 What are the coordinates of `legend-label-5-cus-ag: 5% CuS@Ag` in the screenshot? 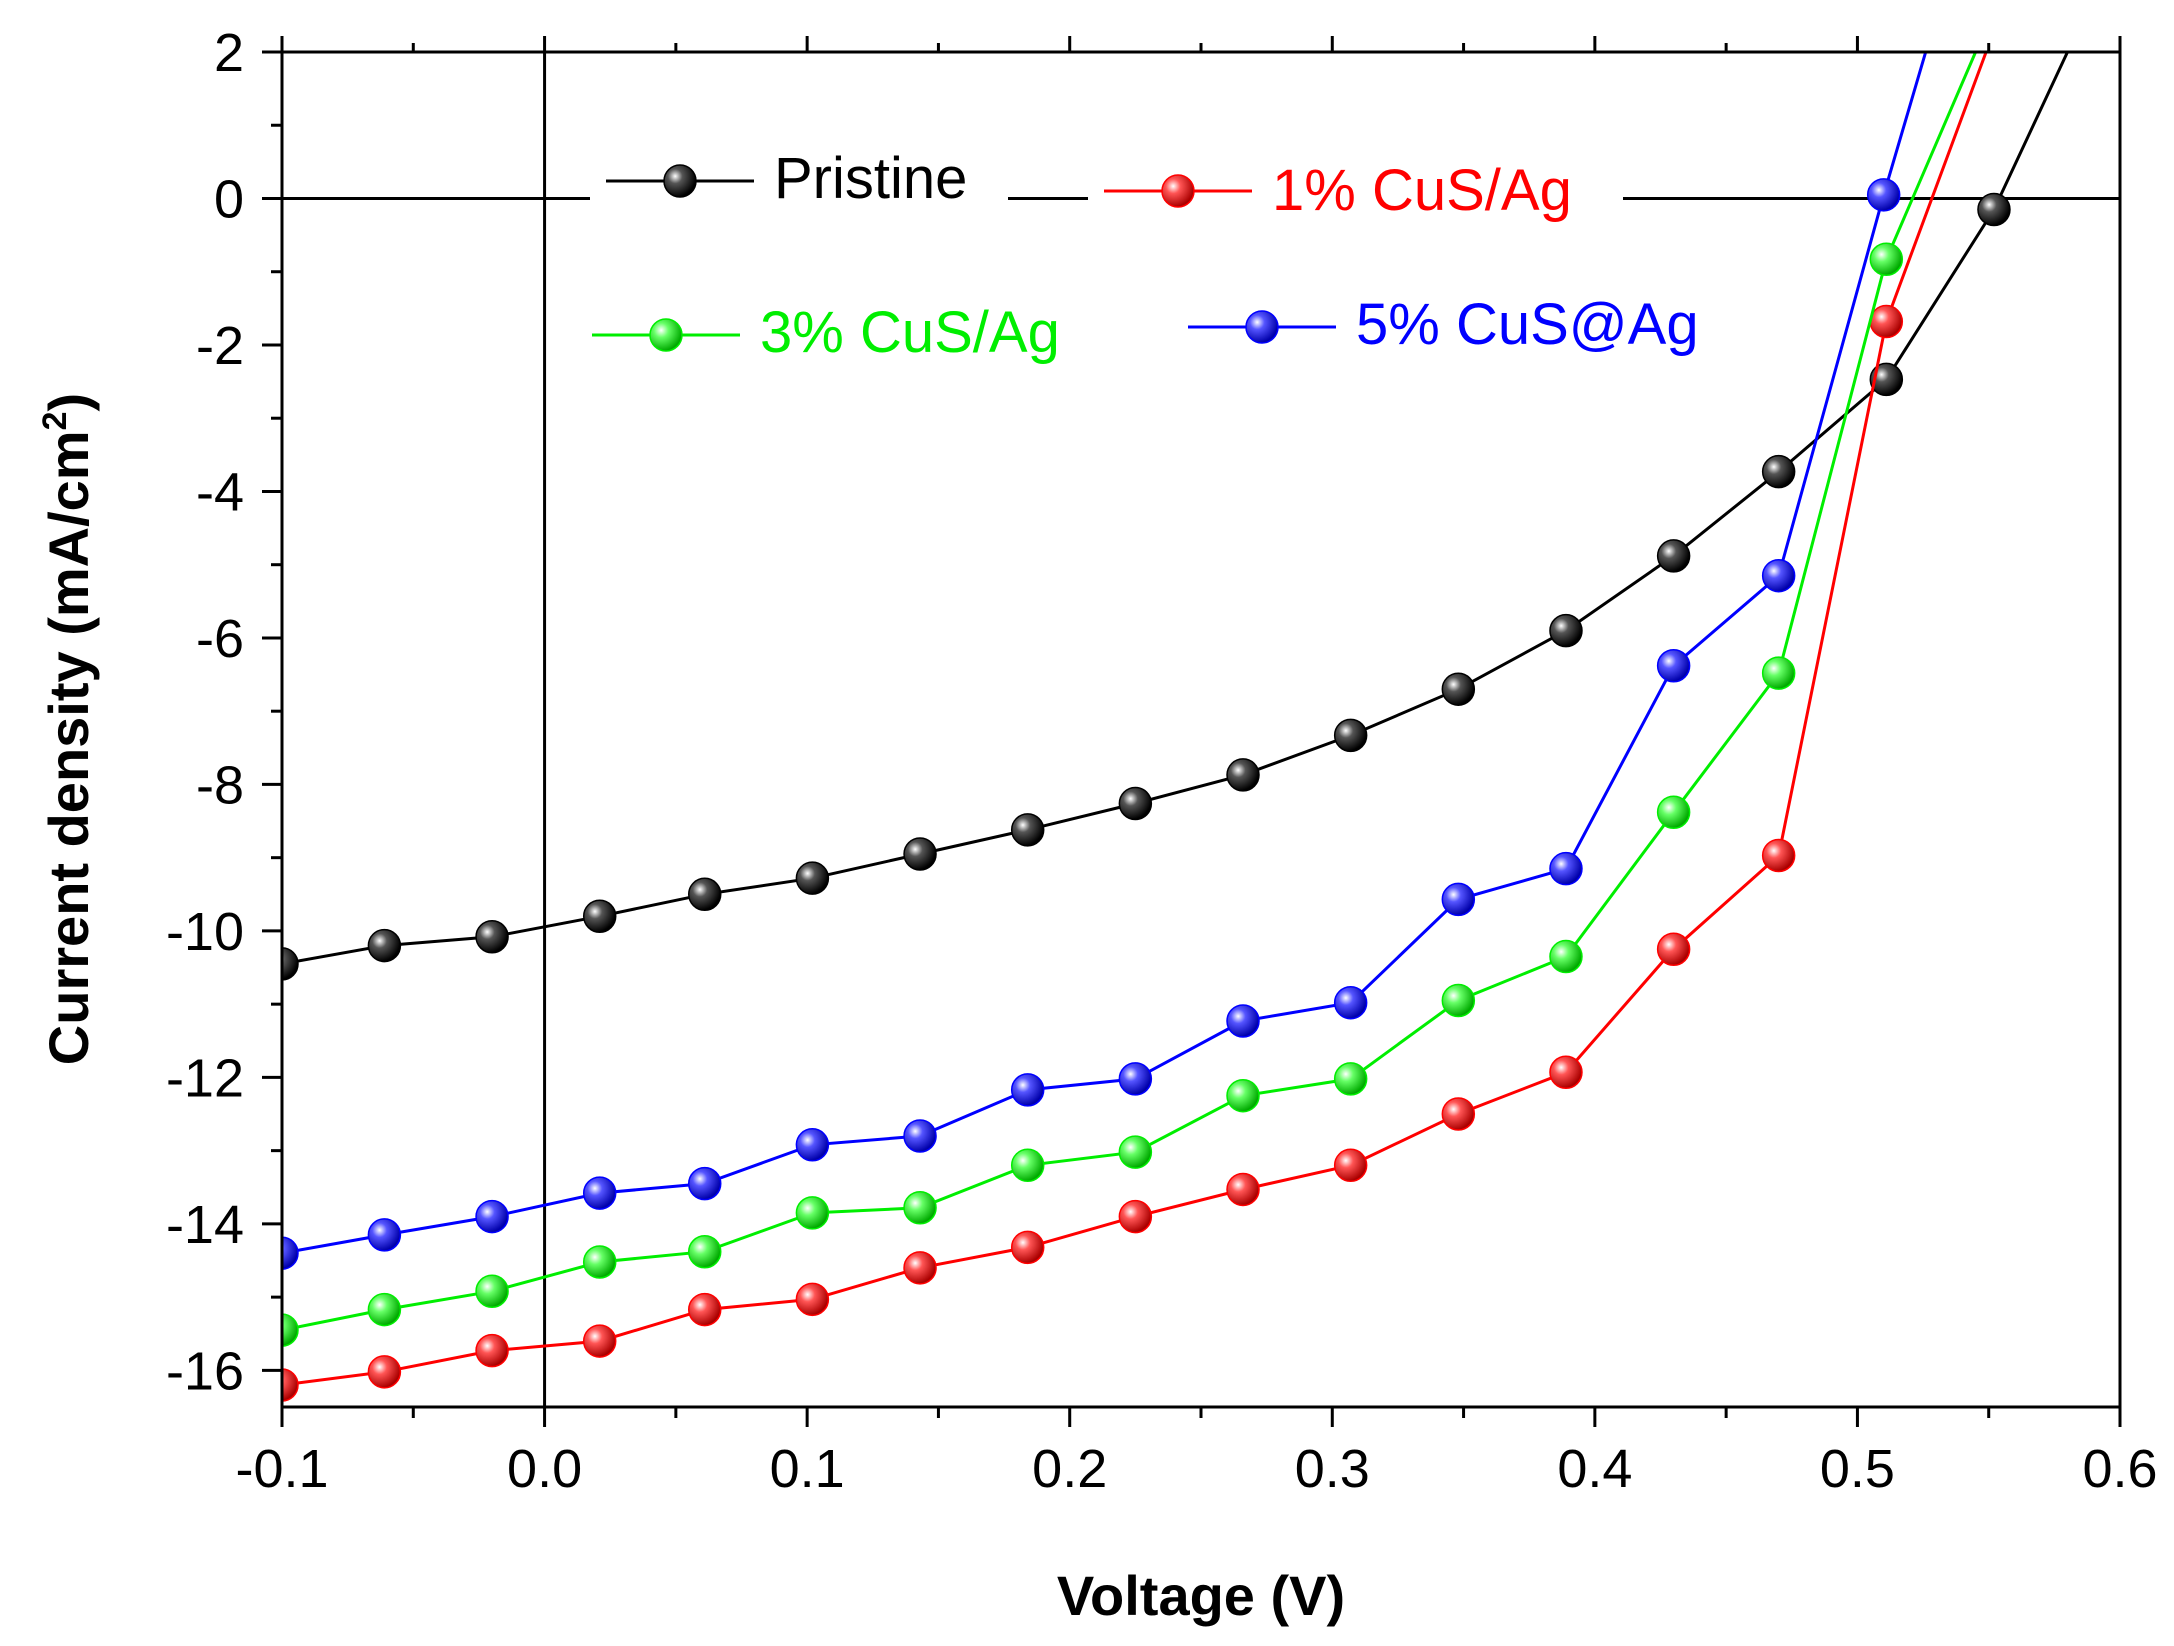 It's located at (1527, 324).